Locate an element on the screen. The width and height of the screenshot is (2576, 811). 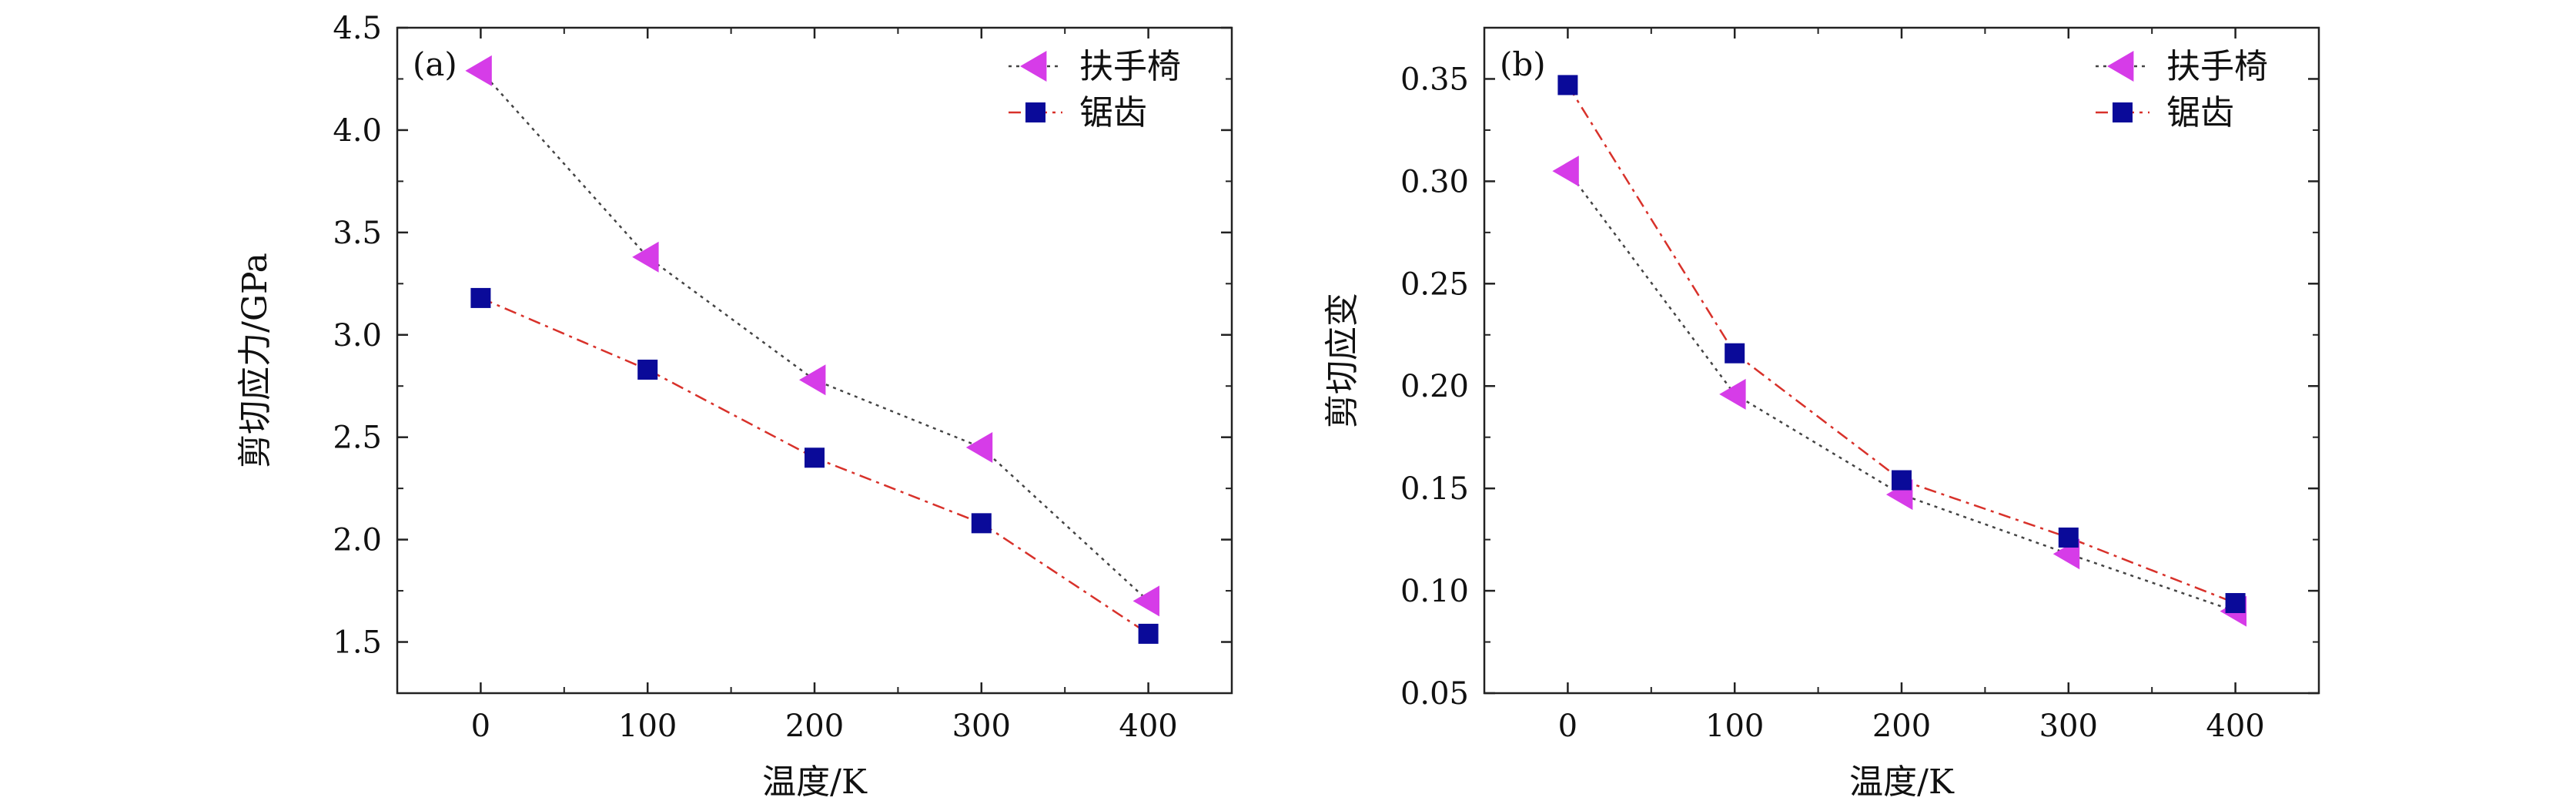
y-tick-label: 1.5 is located at coordinates (358, 643).